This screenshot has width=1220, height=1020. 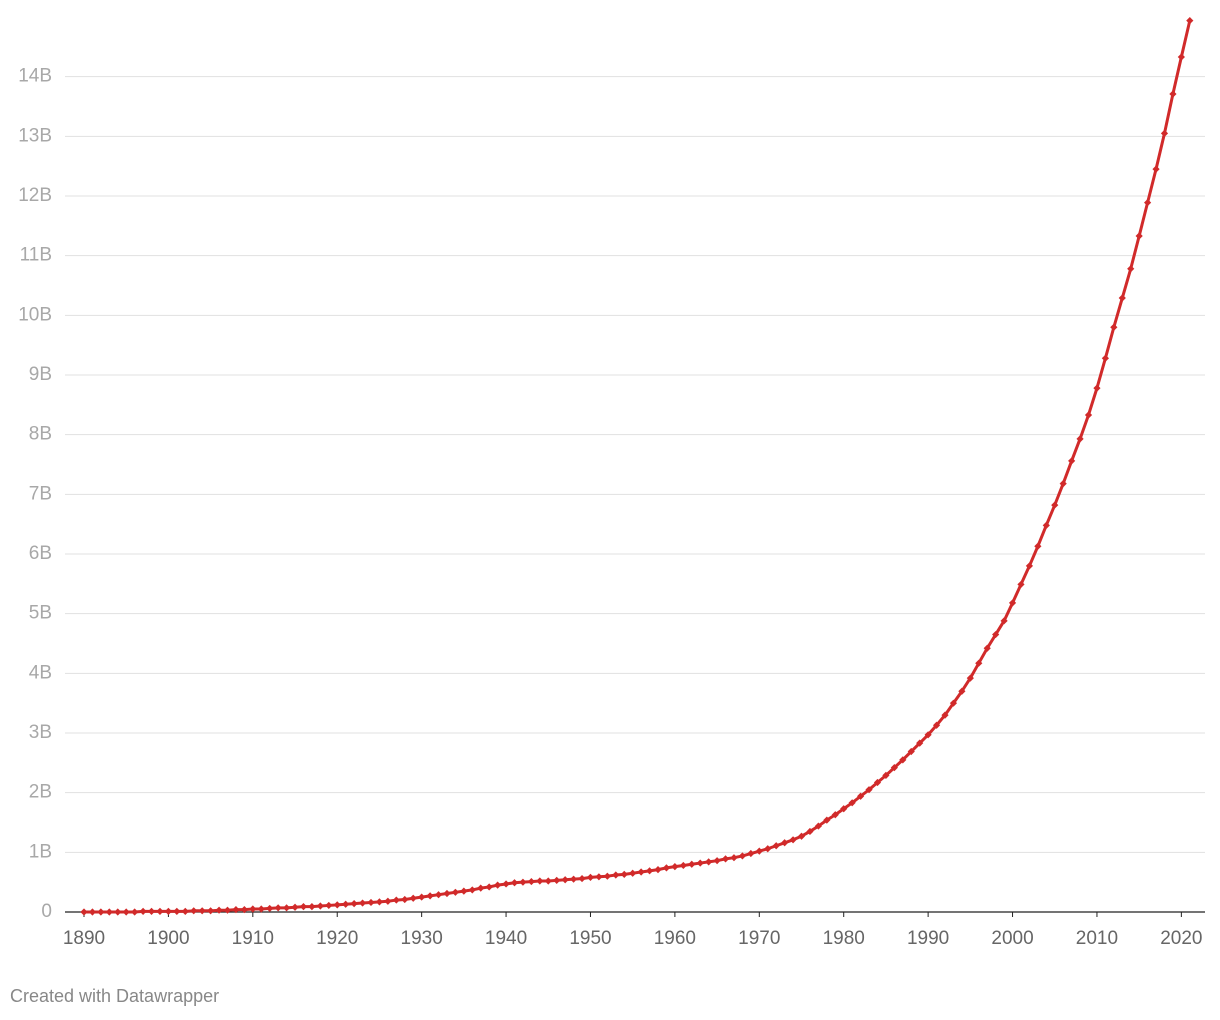 What do you see at coordinates (675, 938) in the screenshot?
I see `x-tick-label: 1960` at bounding box center [675, 938].